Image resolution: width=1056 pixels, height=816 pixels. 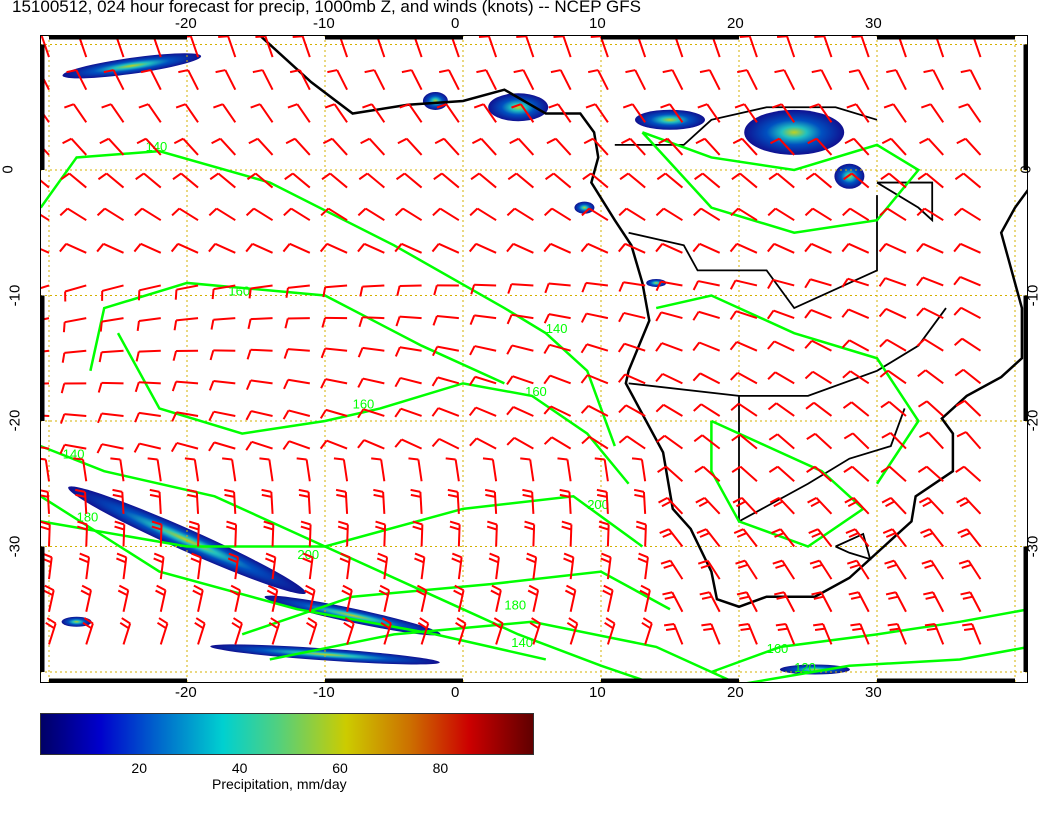 I want to click on lon-tick-top: 10, so click(x=597, y=23).